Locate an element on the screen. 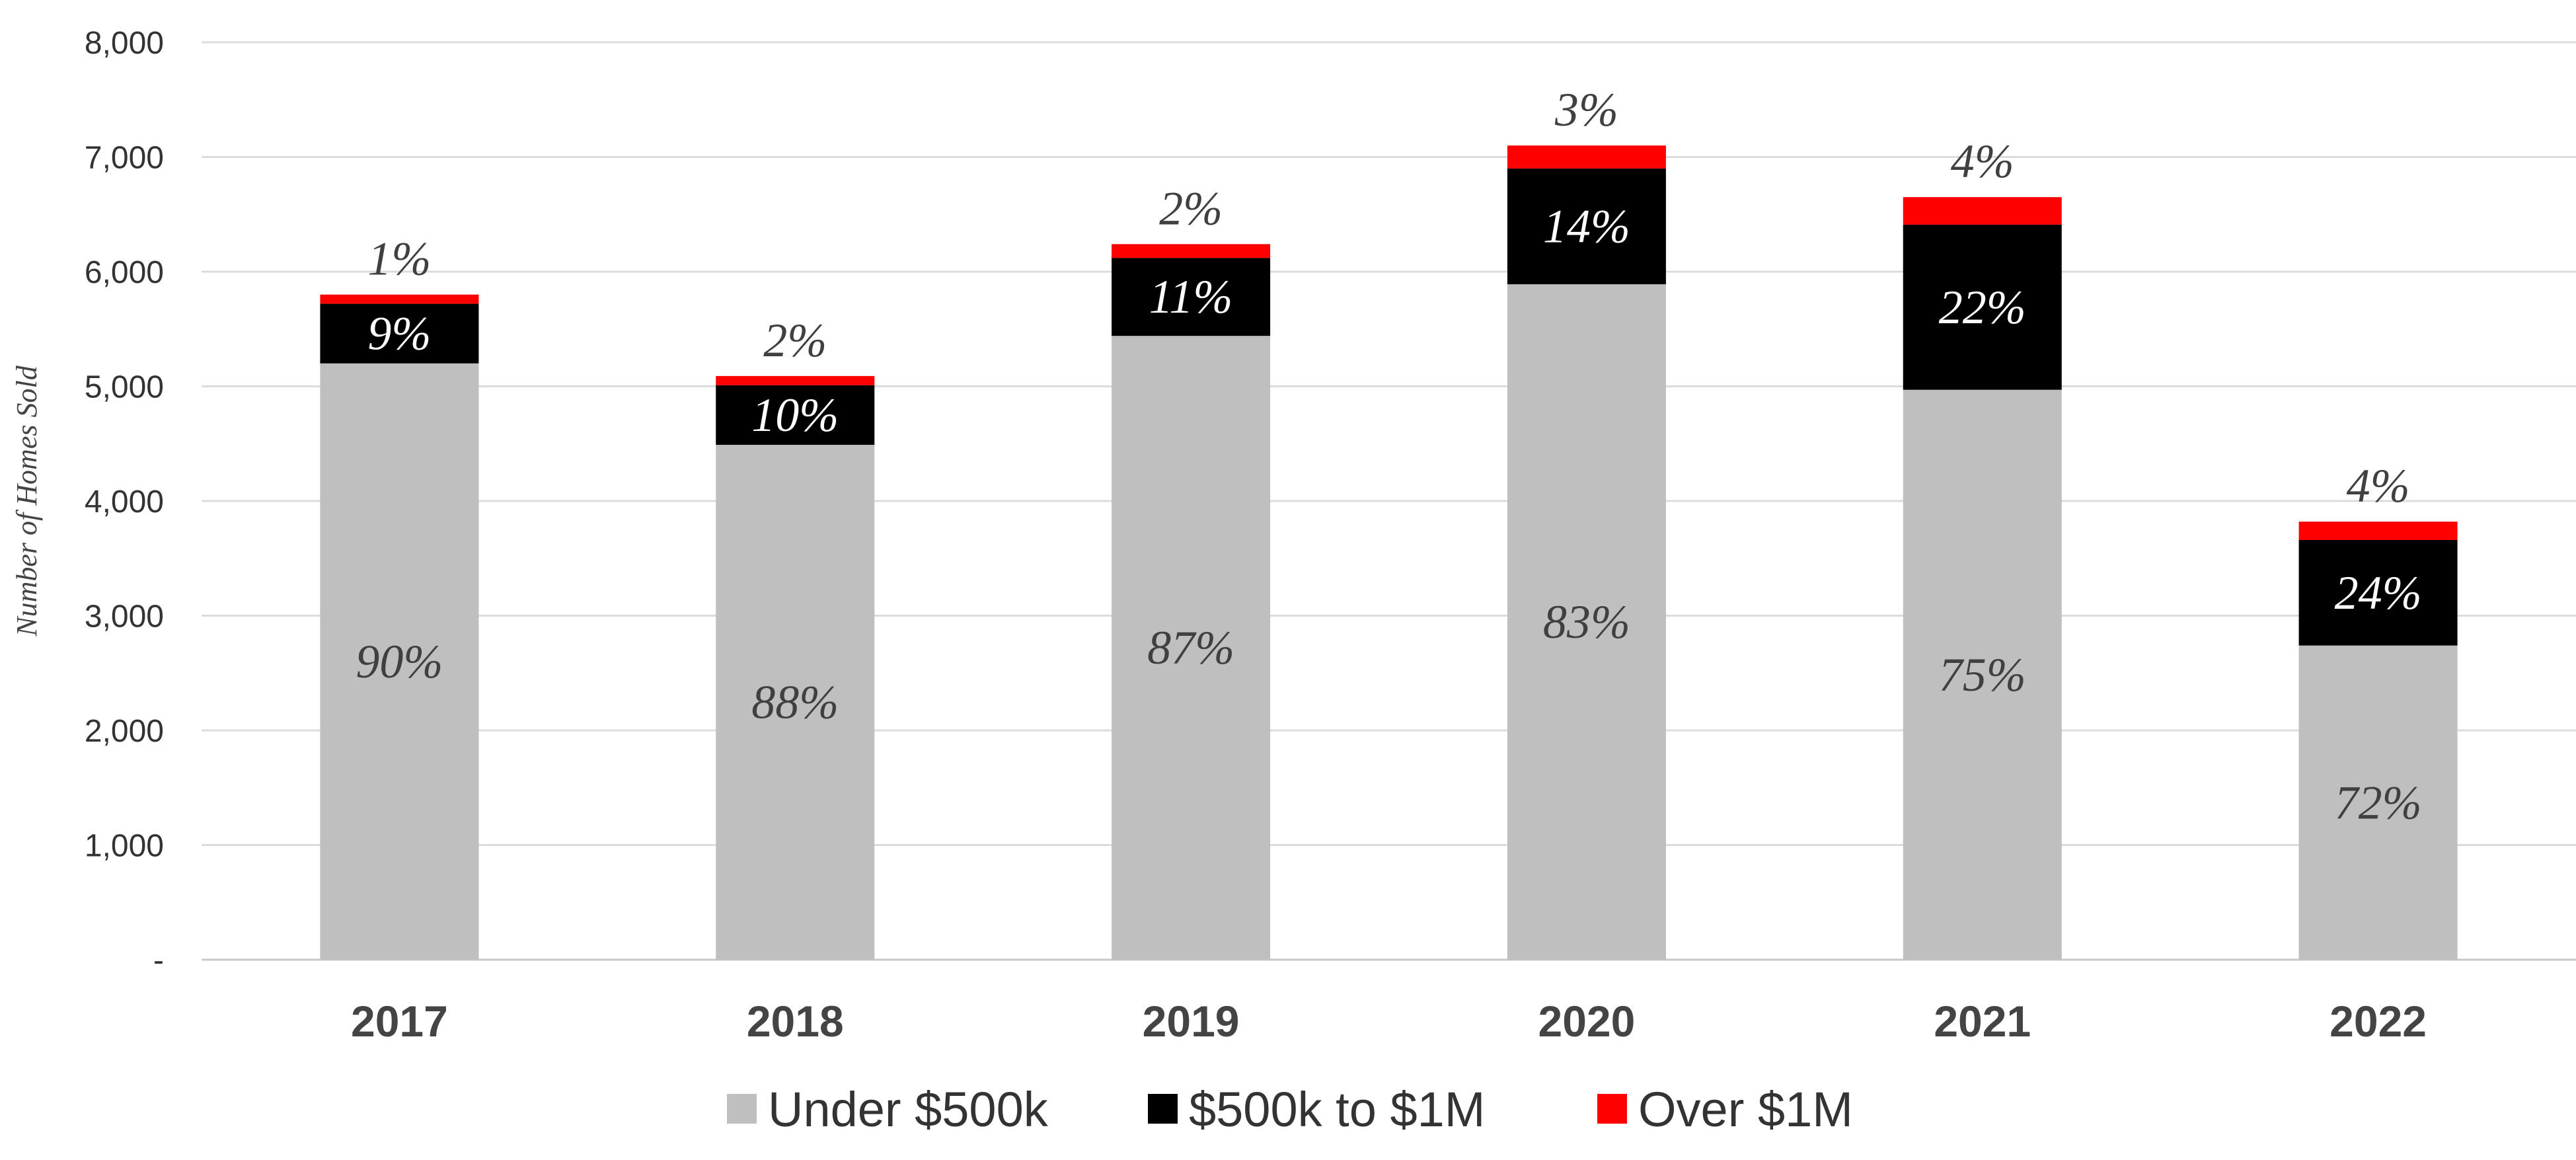  x-tick-label: 2020 is located at coordinates (1587, 1021).